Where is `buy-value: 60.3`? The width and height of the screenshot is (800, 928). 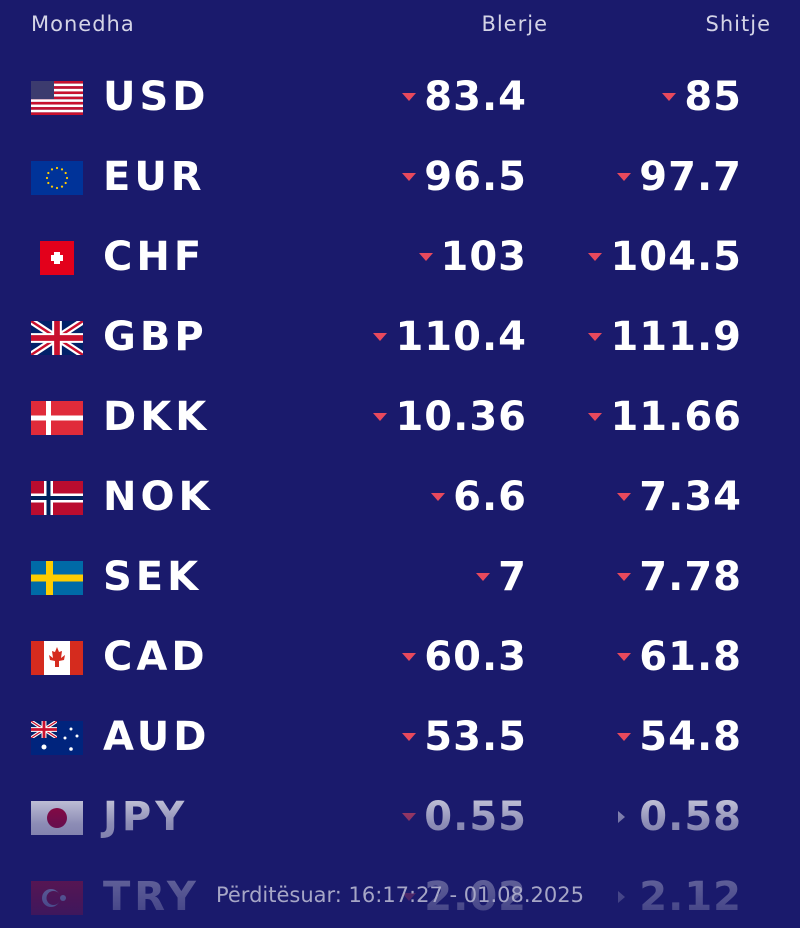 buy-value: 60.3 is located at coordinates (475, 657).